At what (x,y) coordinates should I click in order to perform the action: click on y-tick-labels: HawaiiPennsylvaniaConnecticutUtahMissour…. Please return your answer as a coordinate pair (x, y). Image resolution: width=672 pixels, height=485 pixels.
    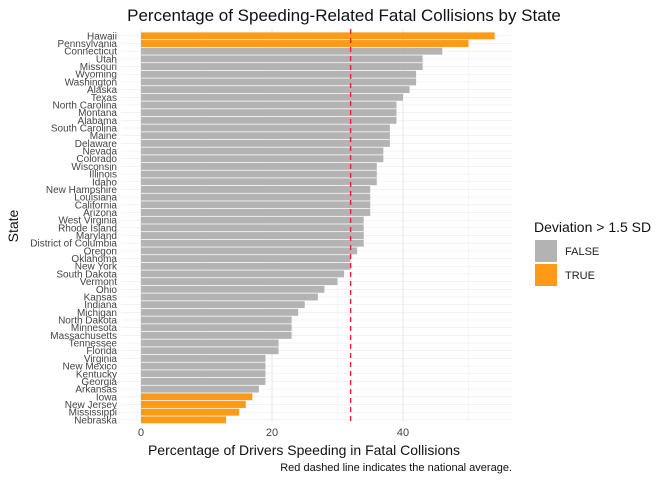
    Looking at the image, I should click on (74, 228).